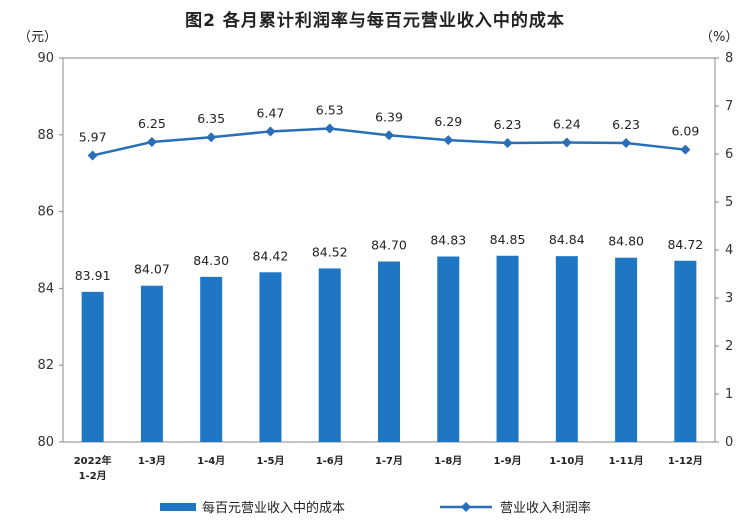 The height and width of the screenshot is (527, 750). Describe the element at coordinates (626, 461) in the screenshot. I see `x-tick-label: 1-11月` at that location.